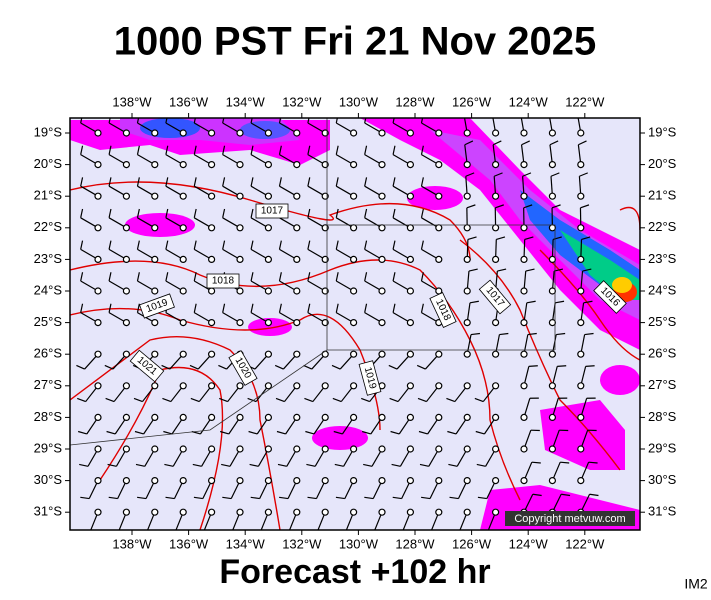  I want to click on lat-label: 21°S, so click(662, 195).